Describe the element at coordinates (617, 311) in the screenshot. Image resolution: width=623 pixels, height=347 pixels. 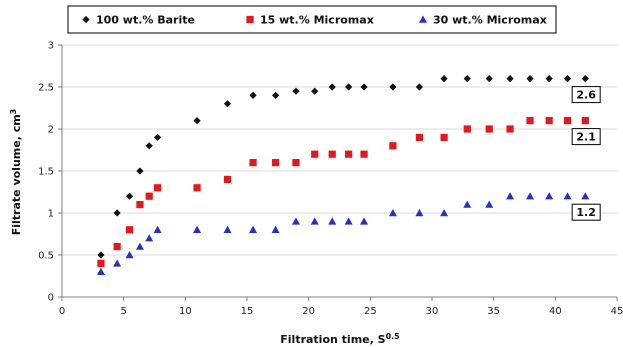
I see `x-tick-label: 45` at that location.